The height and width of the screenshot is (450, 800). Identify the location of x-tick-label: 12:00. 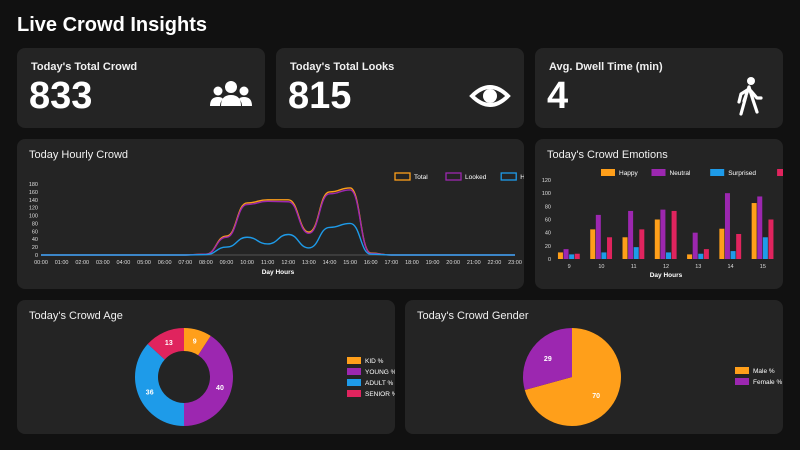
(288, 263).